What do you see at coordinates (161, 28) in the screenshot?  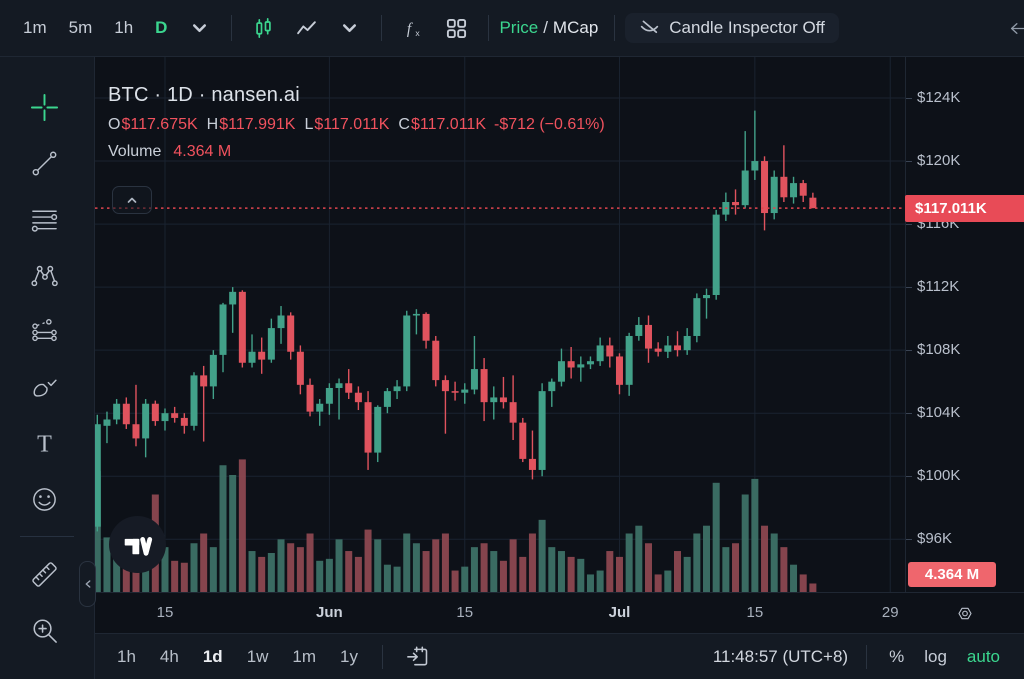 I see `interval-d-button: D` at bounding box center [161, 28].